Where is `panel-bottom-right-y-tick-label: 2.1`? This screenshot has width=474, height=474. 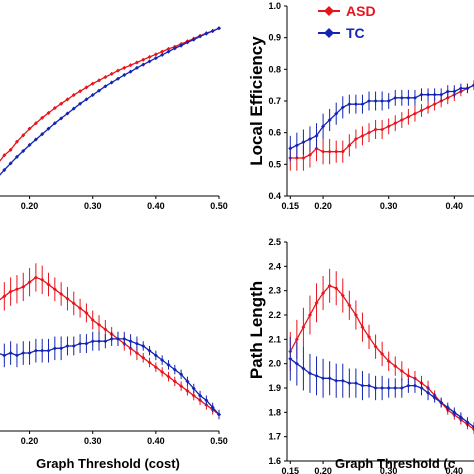 panel-bottom-right-y-tick-label: 2.1 is located at coordinates (274, 339).